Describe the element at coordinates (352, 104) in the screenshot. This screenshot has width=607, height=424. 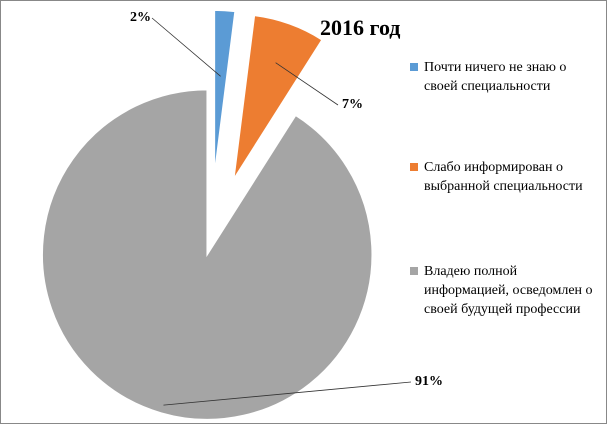
I see `data-label: 7%` at that location.